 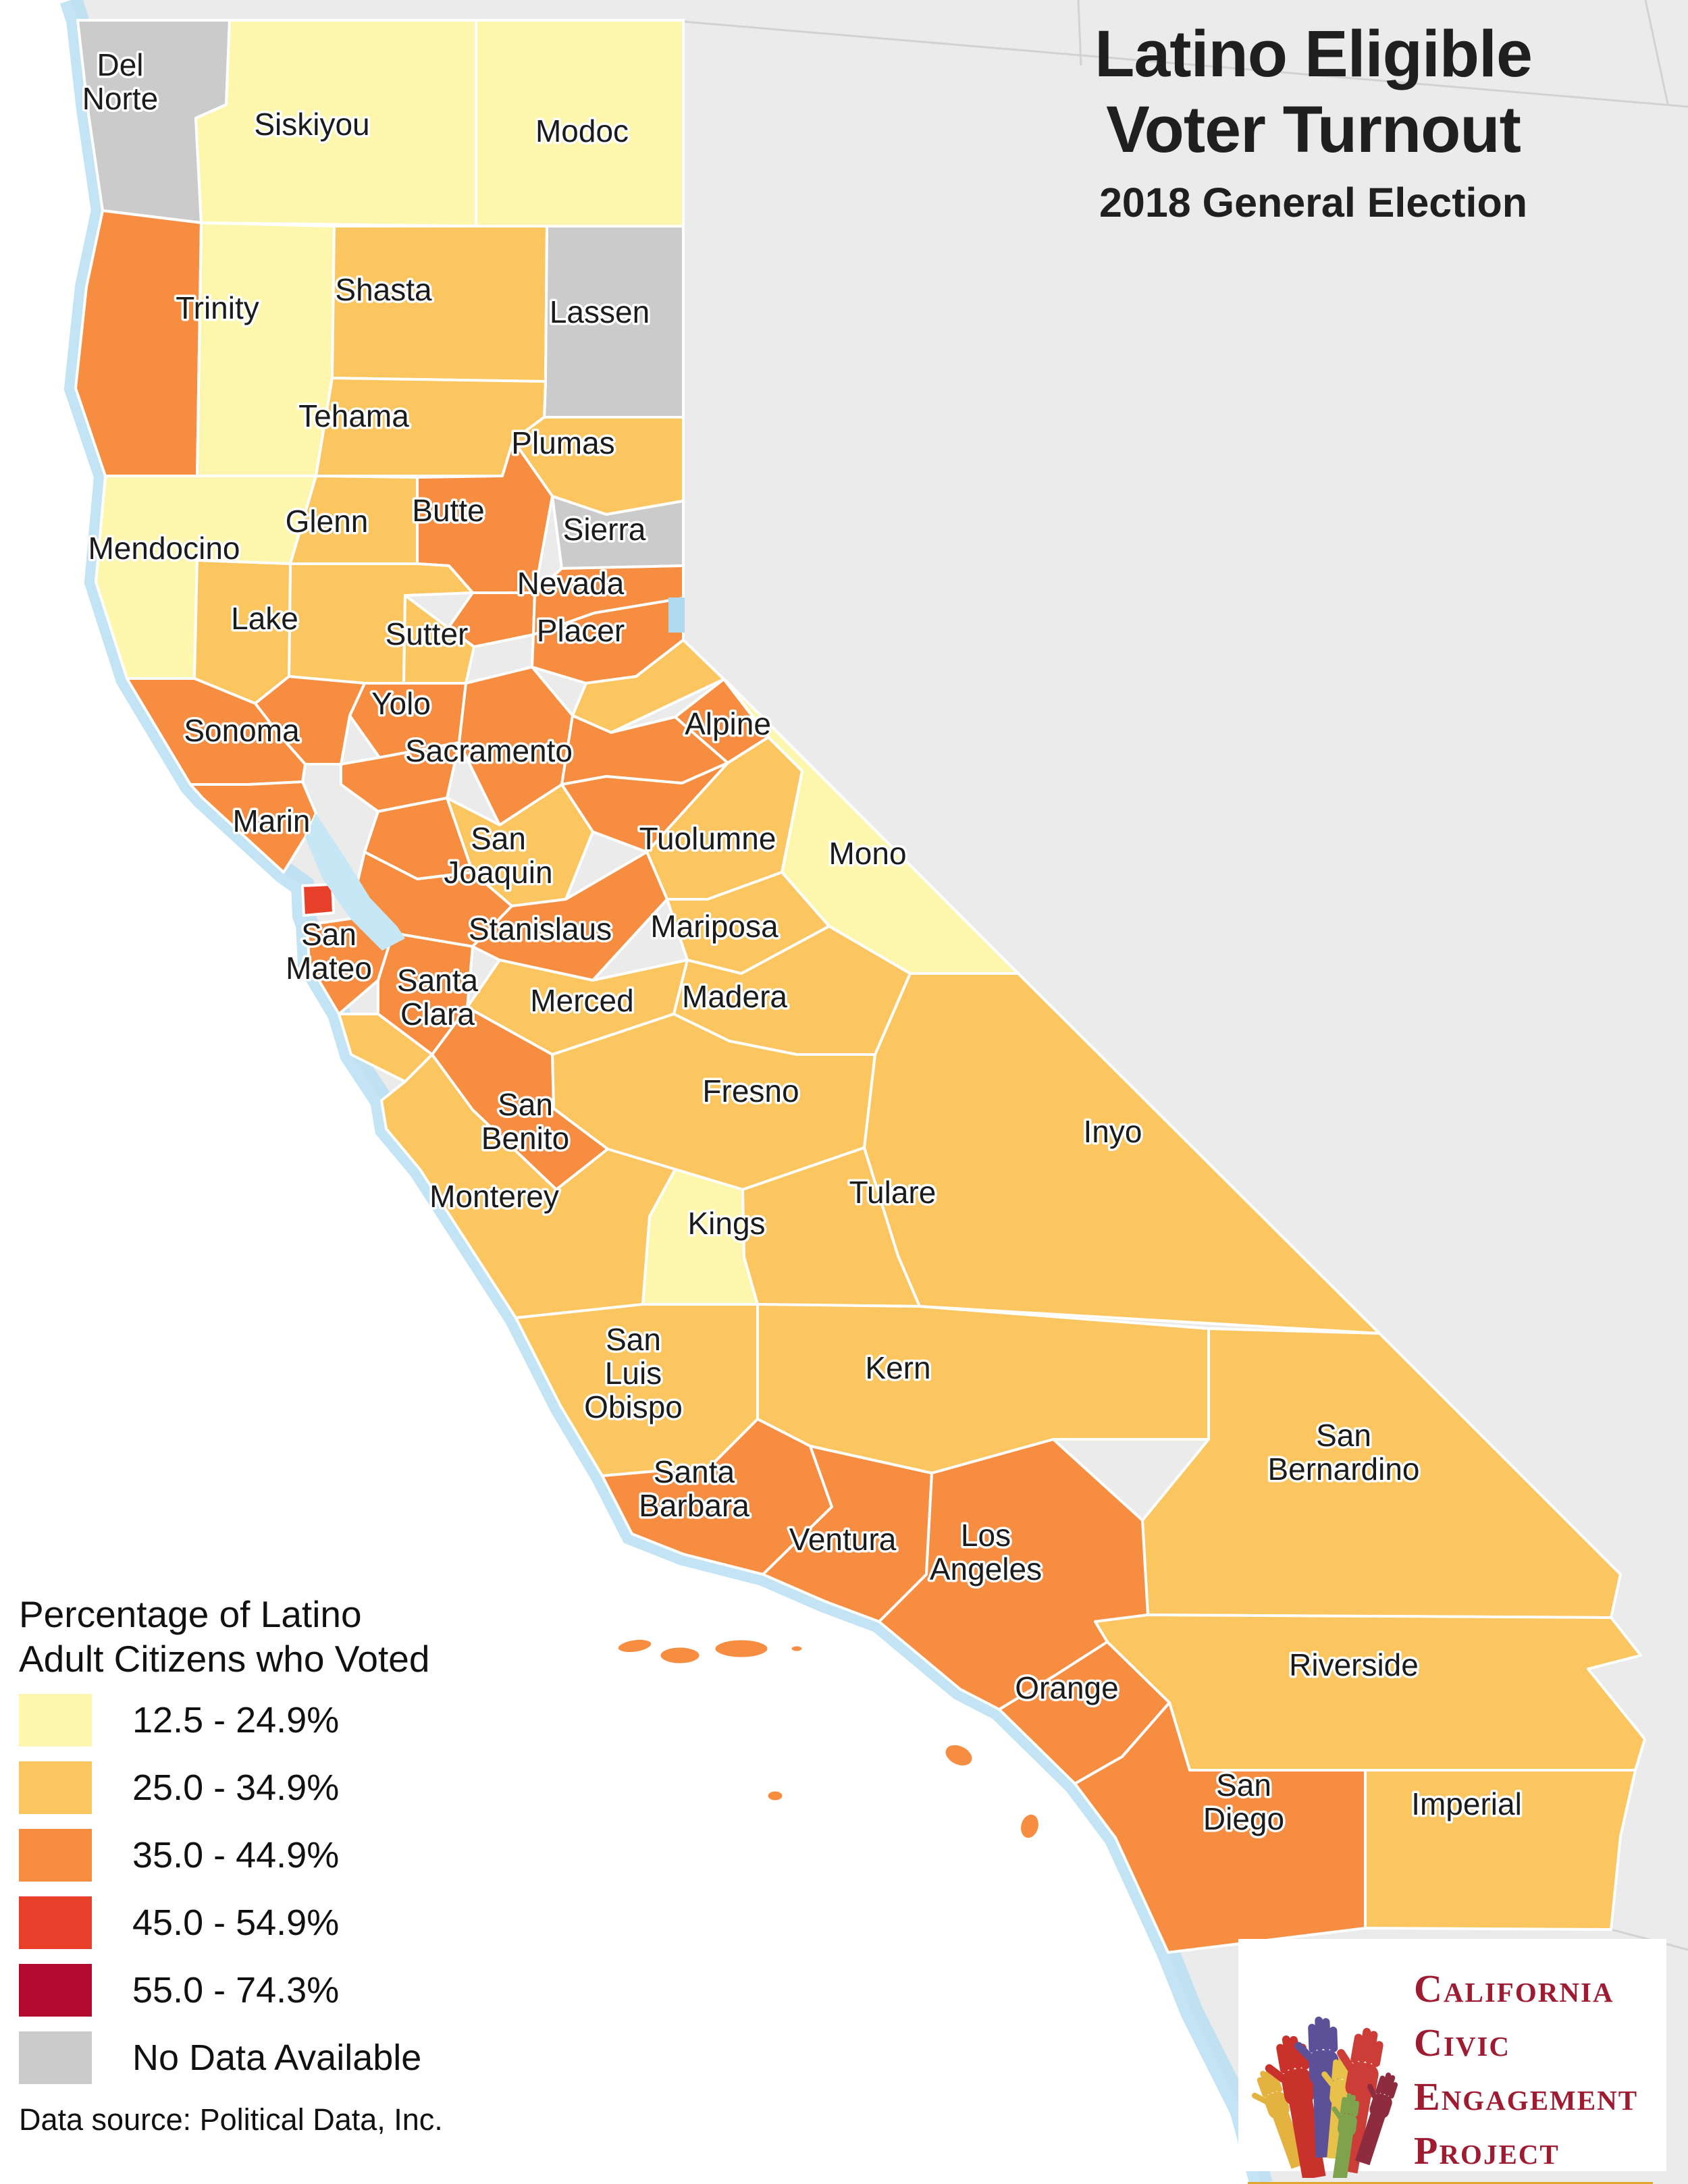 I want to click on subtitle: 2018 General Election, so click(x=1313, y=203).